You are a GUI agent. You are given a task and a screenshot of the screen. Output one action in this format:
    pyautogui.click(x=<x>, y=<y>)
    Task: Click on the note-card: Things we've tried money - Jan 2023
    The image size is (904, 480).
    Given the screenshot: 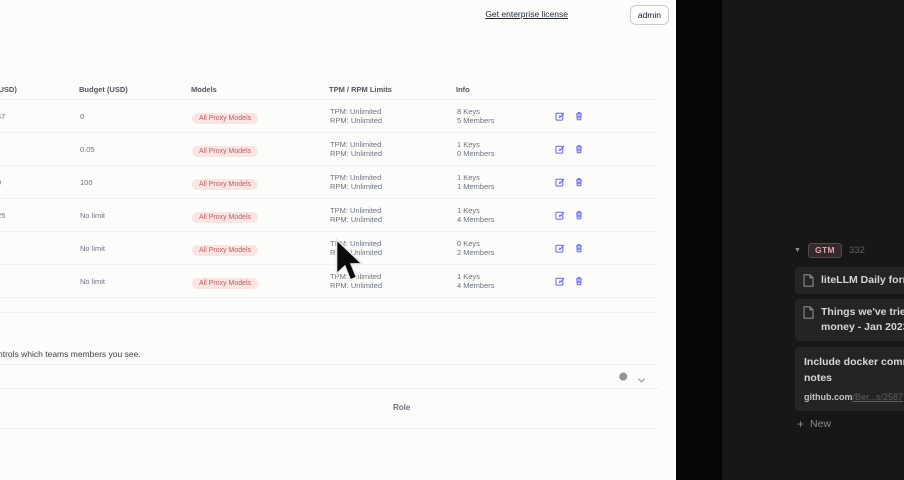 What is the action you would take?
    pyautogui.click(x=849, y=320)
    